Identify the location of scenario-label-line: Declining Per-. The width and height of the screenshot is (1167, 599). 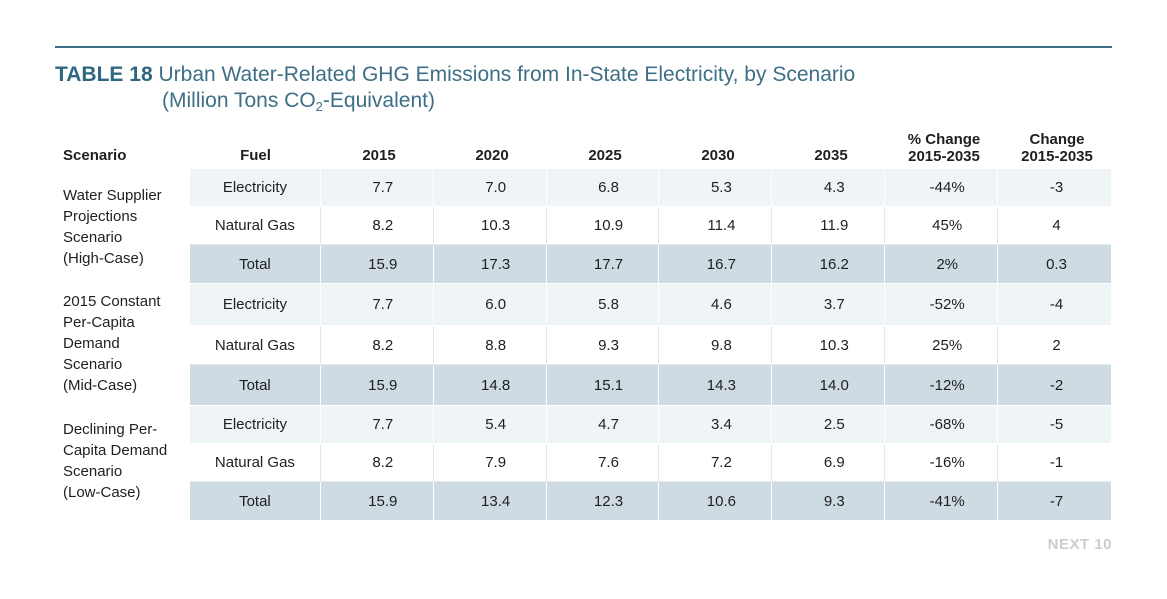
(110, 429).